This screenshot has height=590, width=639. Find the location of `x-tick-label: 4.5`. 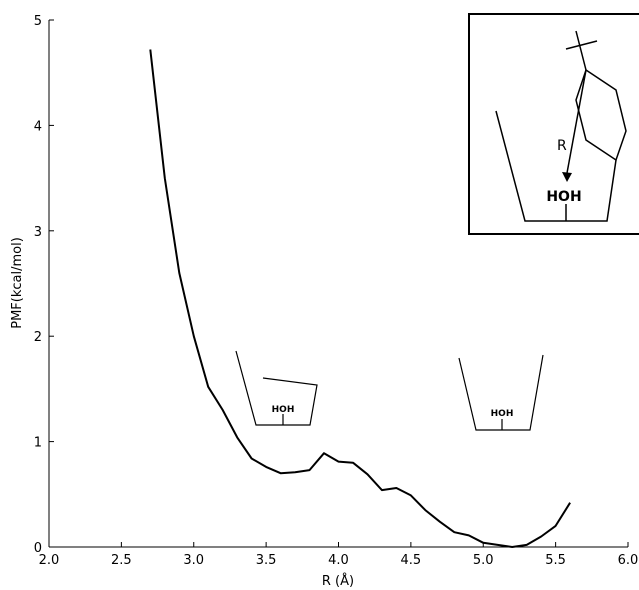

x-tick-label: 4.5 is located at coordinates (411, 560).